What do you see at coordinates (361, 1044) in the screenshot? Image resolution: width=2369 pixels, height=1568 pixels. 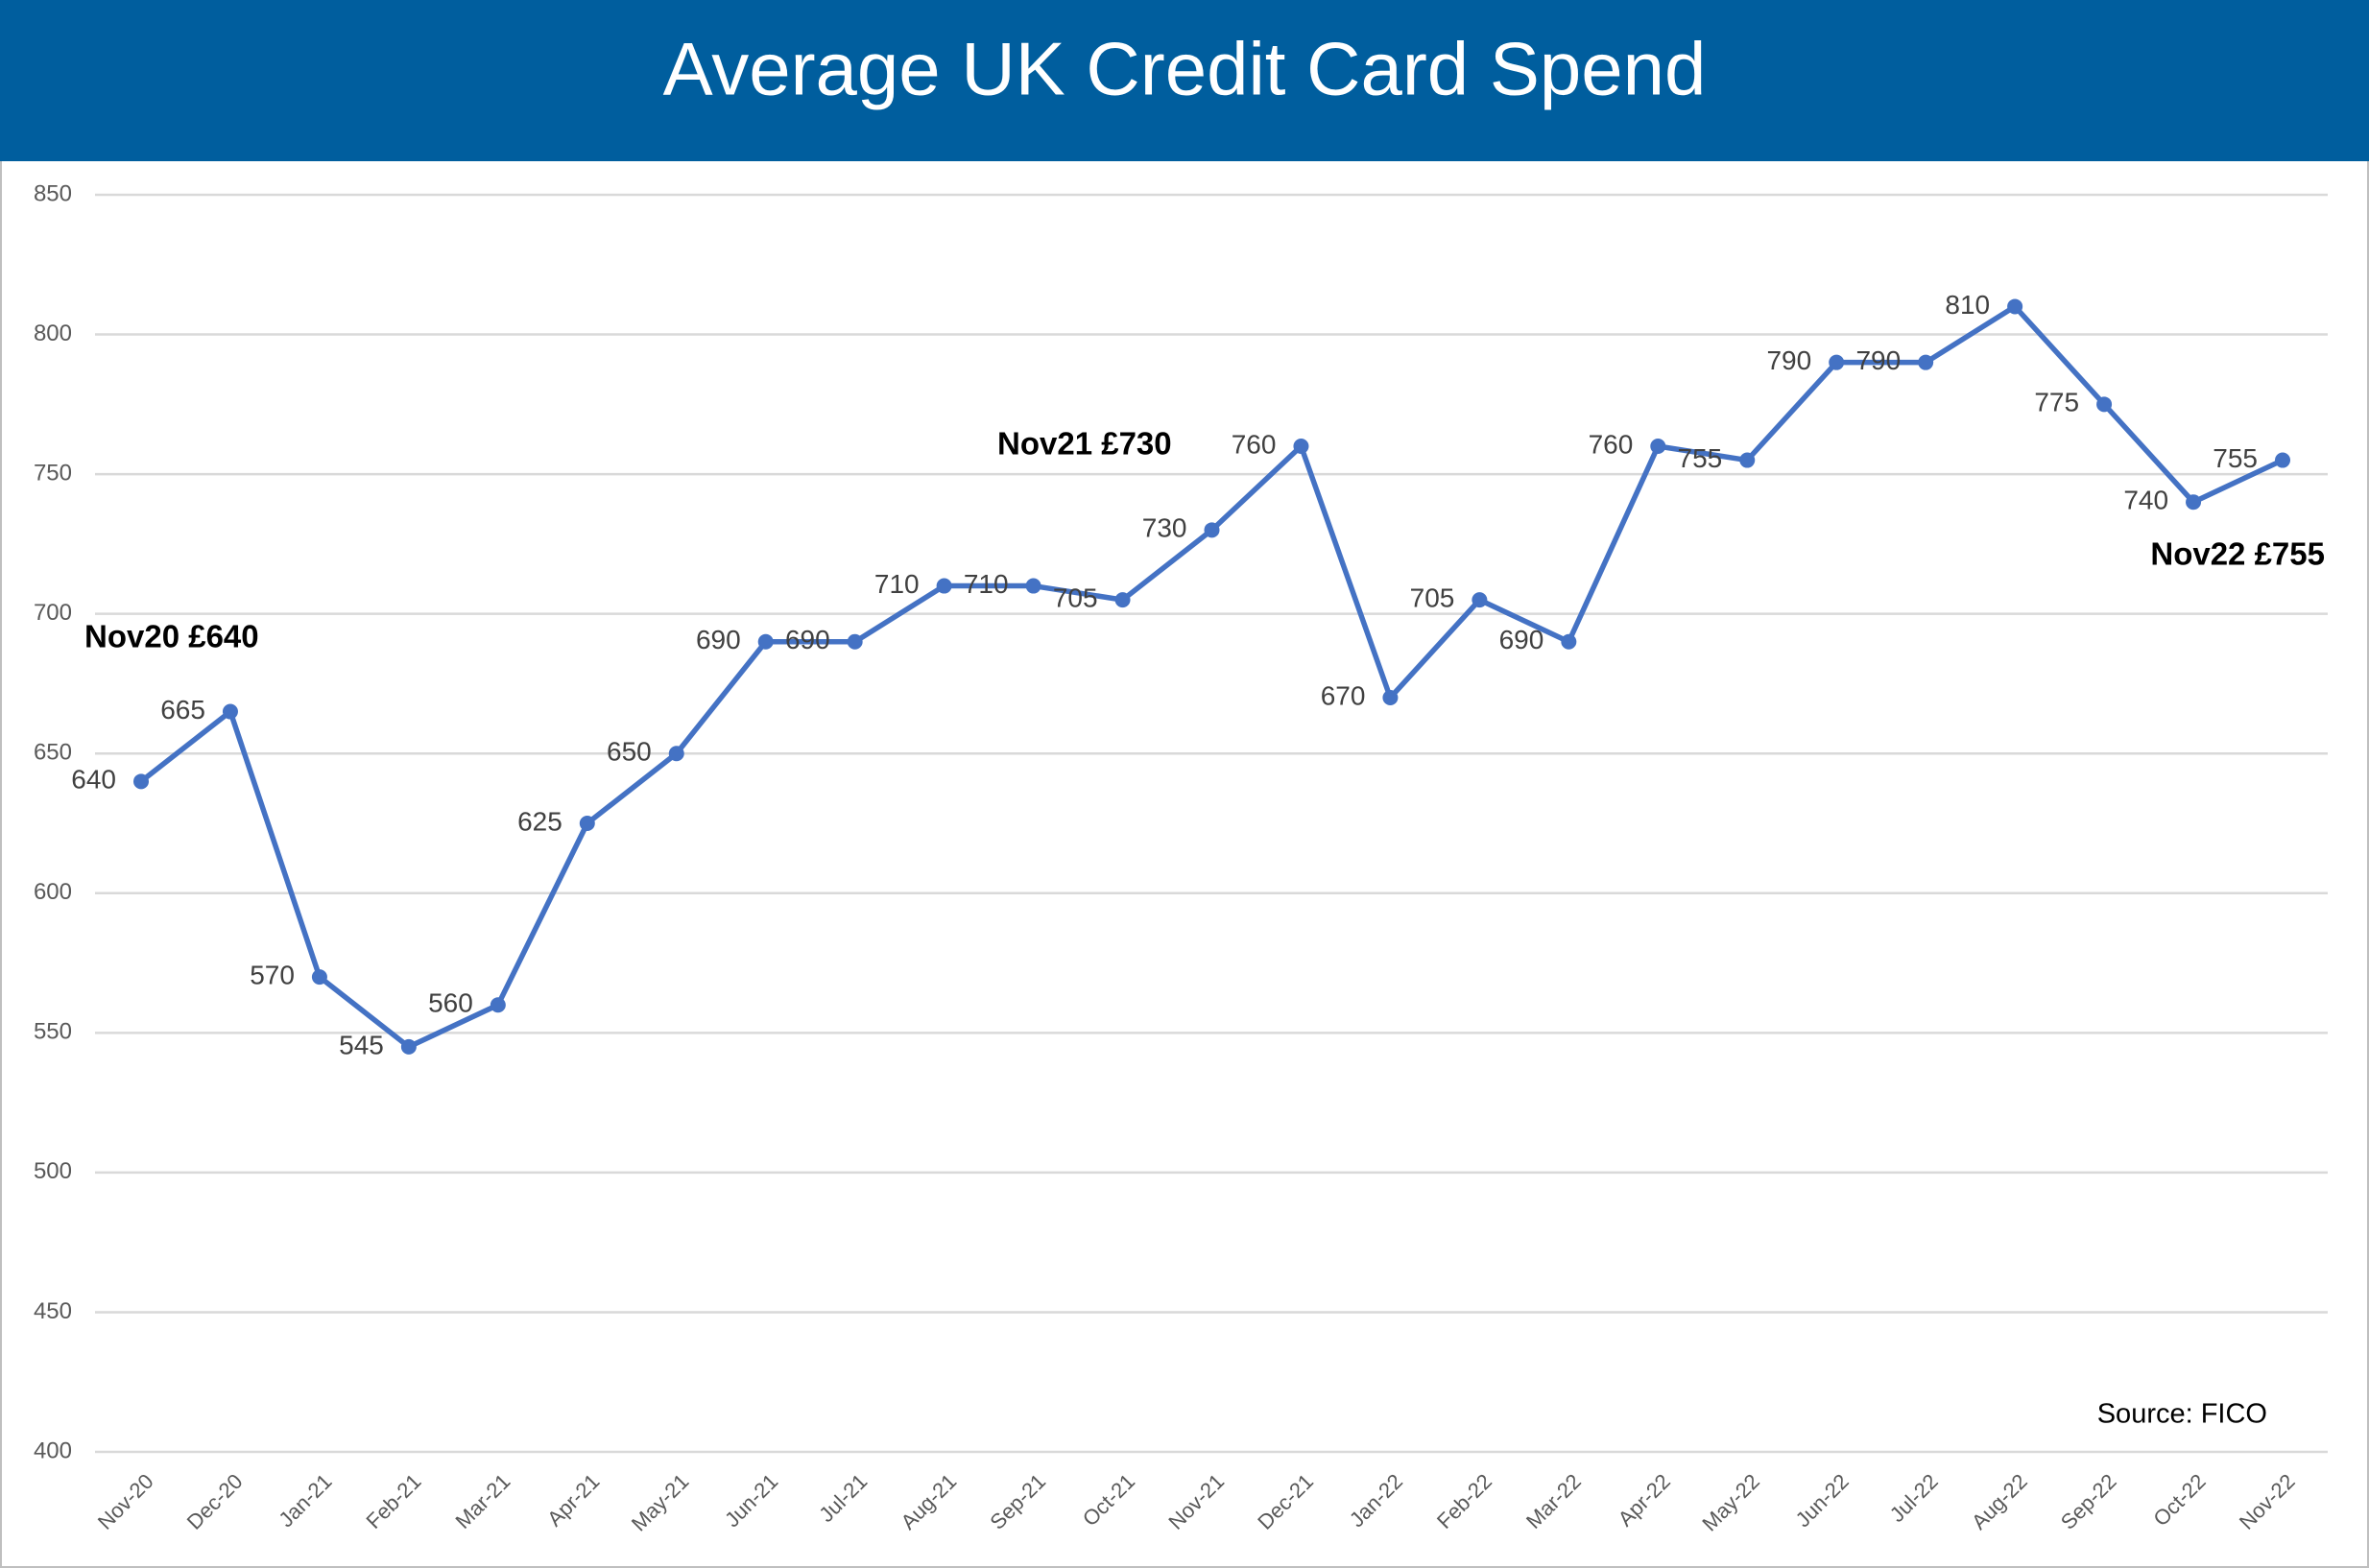 I see `data-label: 545` at bounding box center [361, 1044].